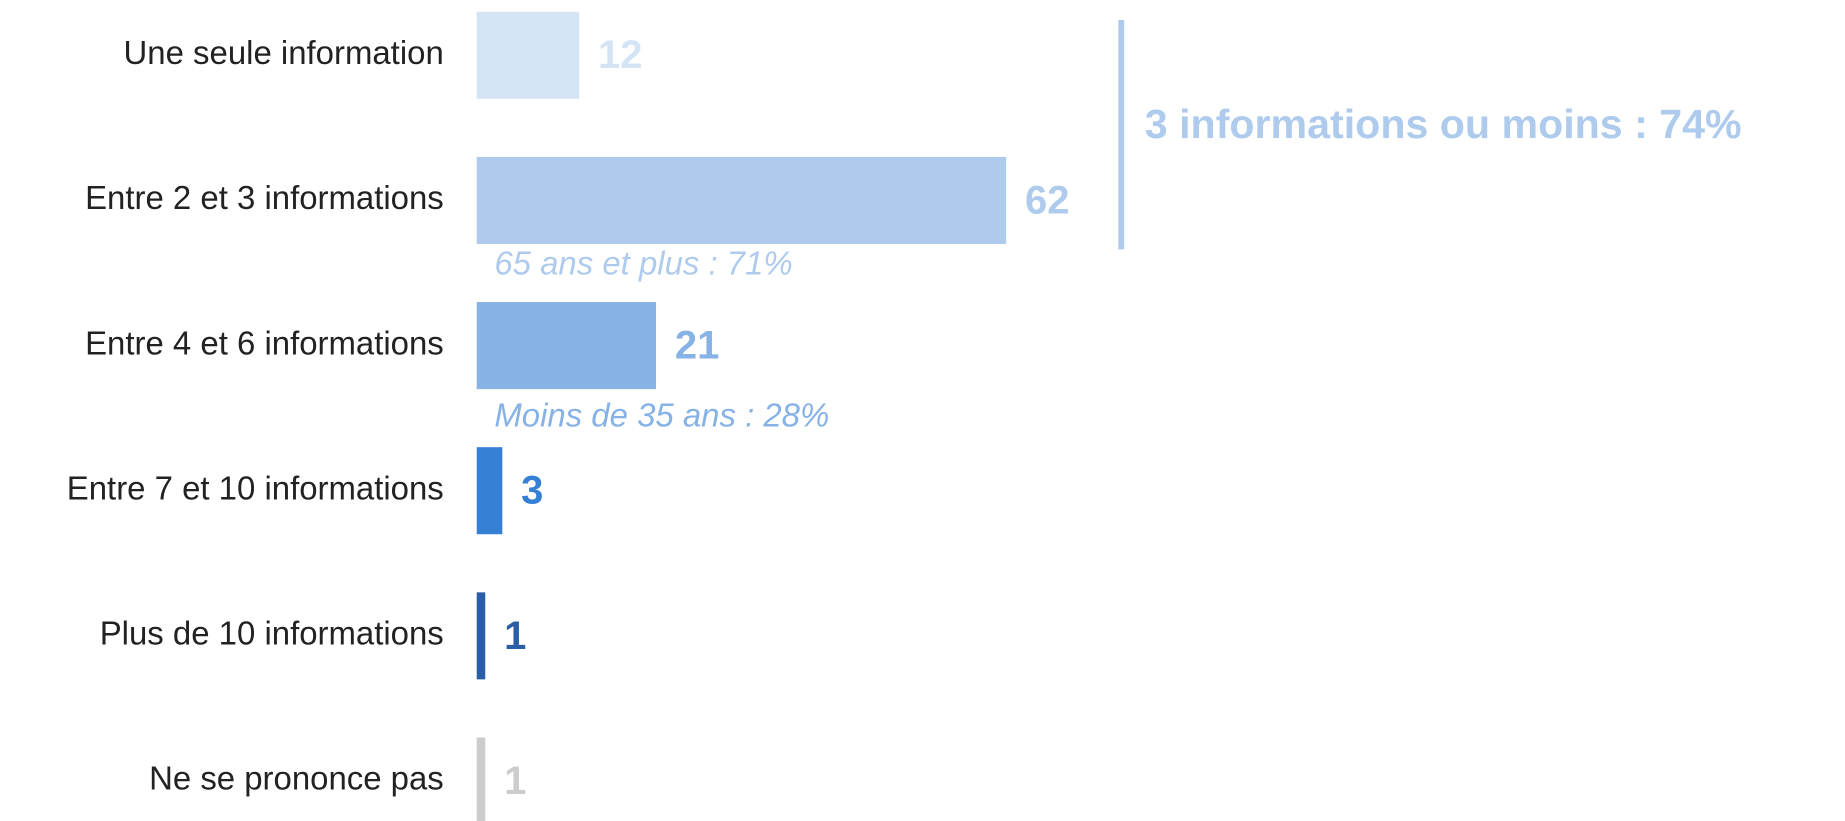 The image size is (1845, 821). What do you see at coordinates (1443, 124) in the screenshot?
I see `annotation: 3 informations ou moins : 74%` at bounding box center [1443, 124].